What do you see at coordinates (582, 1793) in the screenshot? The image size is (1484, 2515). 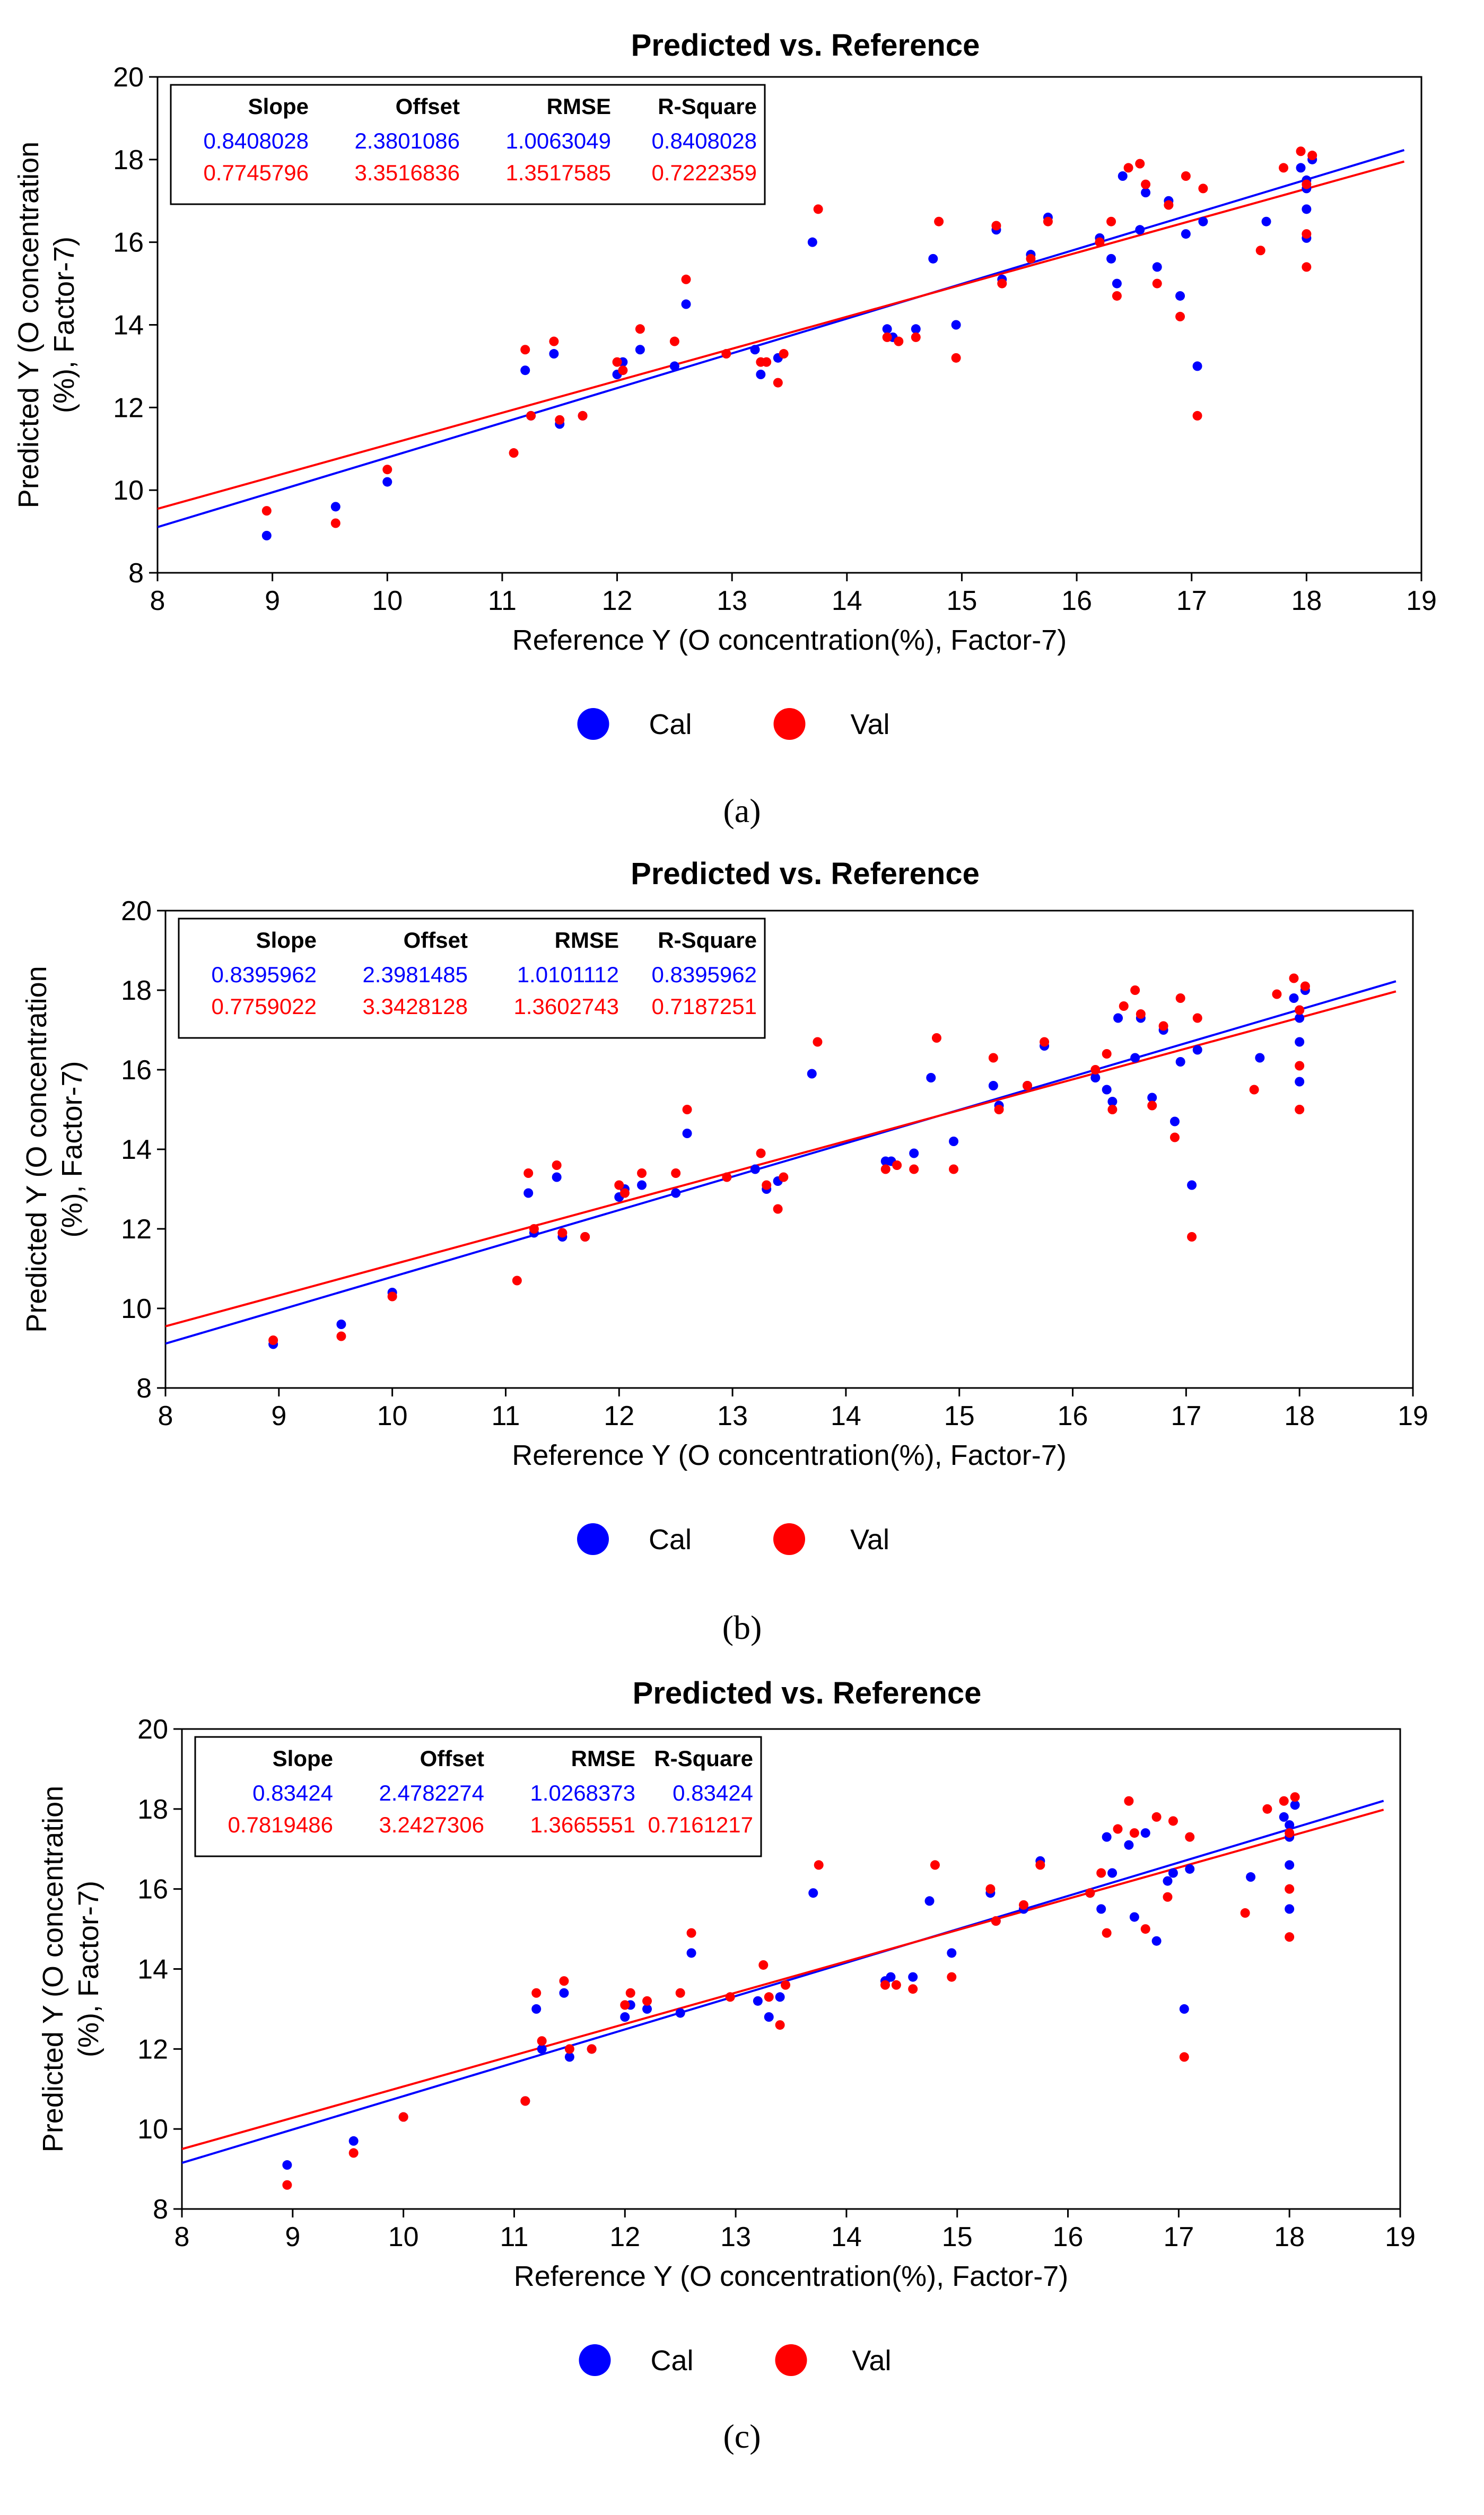 I see `stats-cal-value: 1.0268373` at bounding box center [582, 1793].